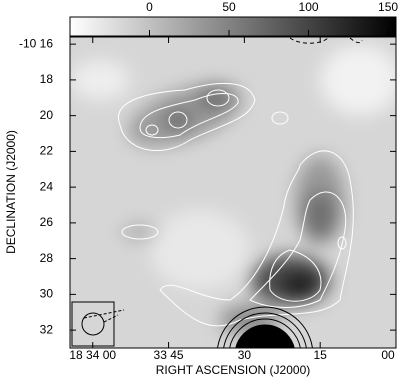 The width and height of the screenshot is (407, 388). Describe the element at coordinates (92, 355) in the screenshot. I see `x-tick-label: 18 34 00` at that location.